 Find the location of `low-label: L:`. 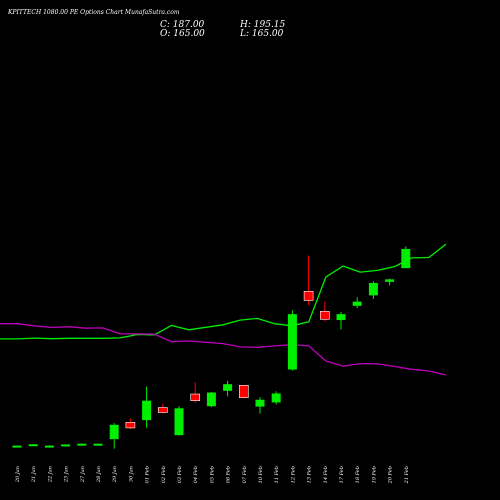

low-label: L: is located at coordinates (245, 34).